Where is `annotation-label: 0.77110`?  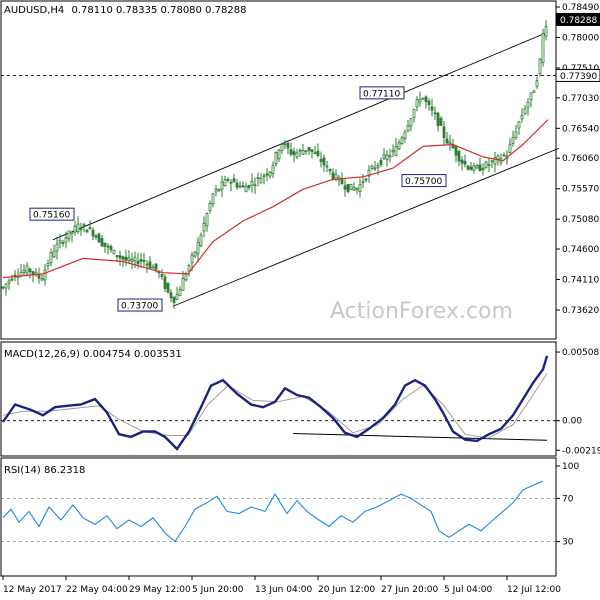
annotation-label: 0.77110 is located at coordinates (381, 94).